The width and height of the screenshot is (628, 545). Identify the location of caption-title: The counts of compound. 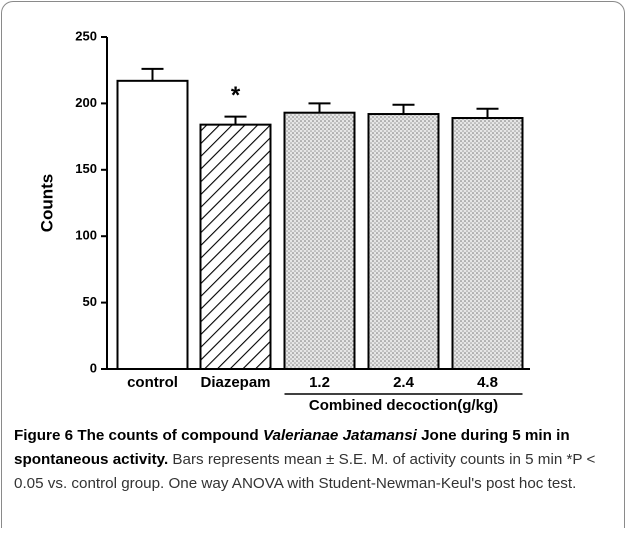
(168, 435).